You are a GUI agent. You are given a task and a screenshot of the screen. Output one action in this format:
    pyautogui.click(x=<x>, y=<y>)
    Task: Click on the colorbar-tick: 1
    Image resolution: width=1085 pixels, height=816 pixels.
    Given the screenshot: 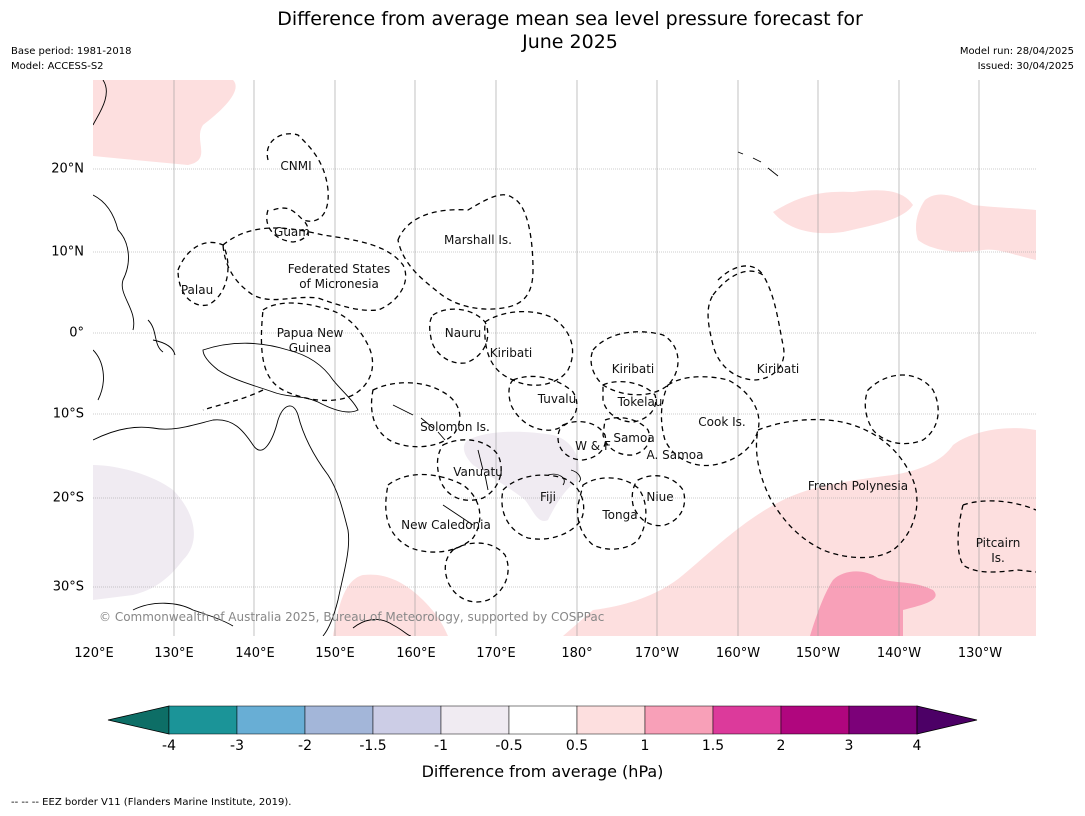 What is the action you would take?
    pyautogui.click(x=645, y=746)
    